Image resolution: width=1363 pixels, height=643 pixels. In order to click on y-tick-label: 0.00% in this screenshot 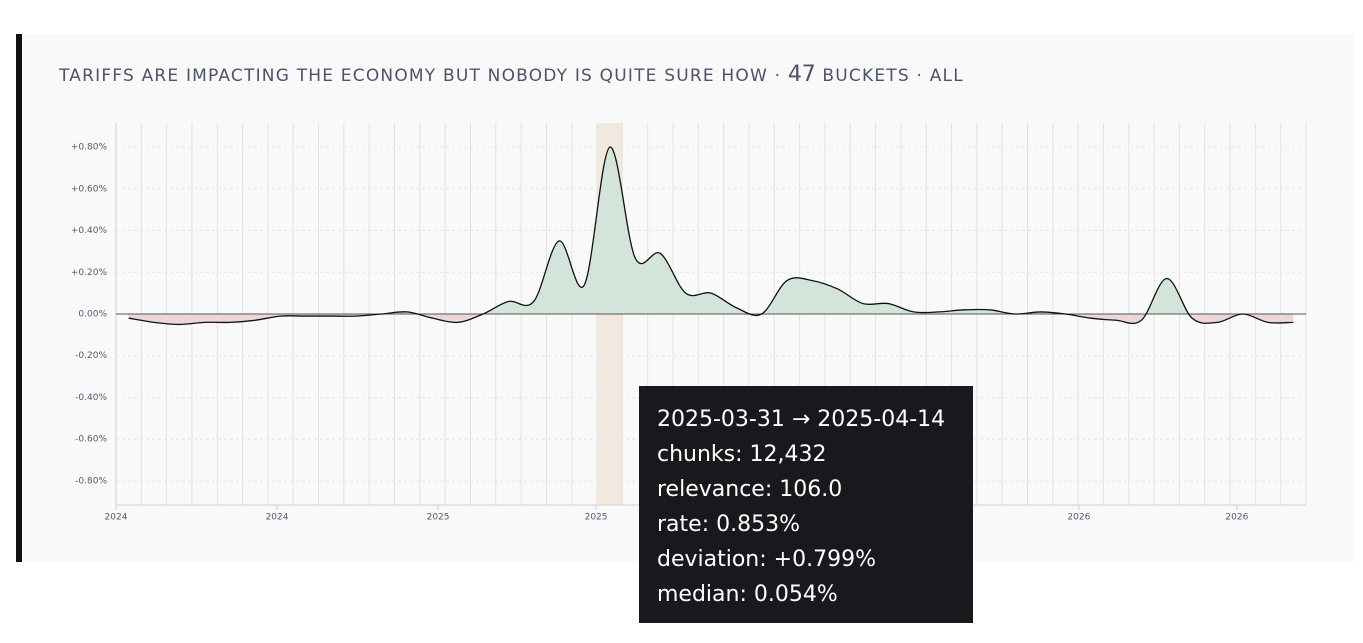, I will do `click(92, 315)`.